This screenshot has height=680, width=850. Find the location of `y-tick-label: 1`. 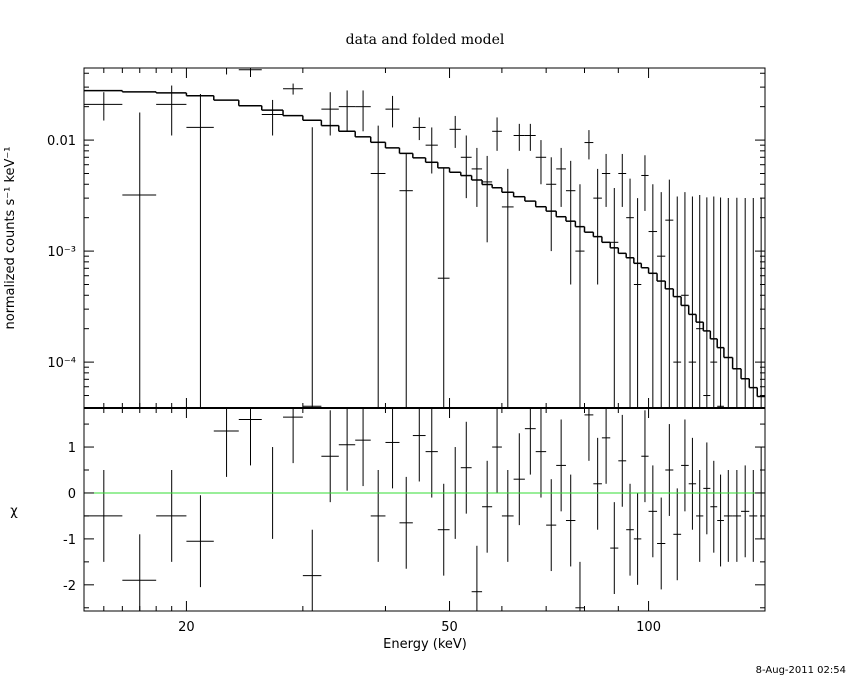

y-tick-label: 1 is located at coordinates (72, 448).